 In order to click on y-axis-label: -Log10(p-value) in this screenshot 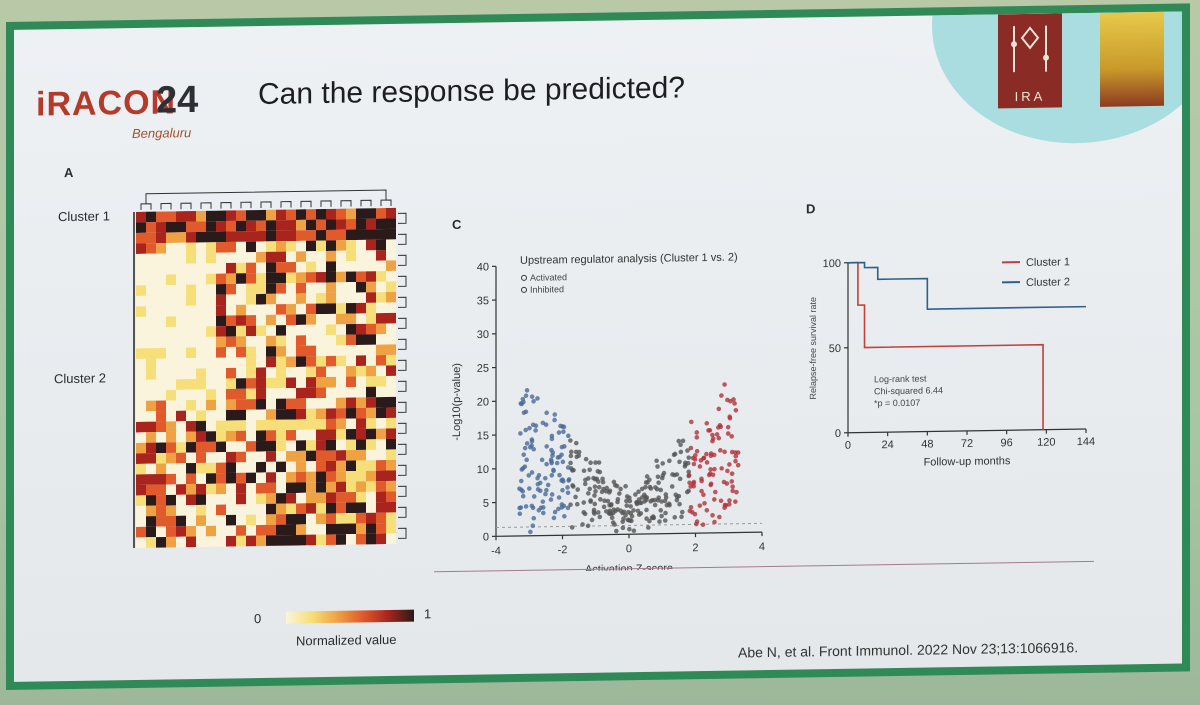, I will do `click(457, 402)`.